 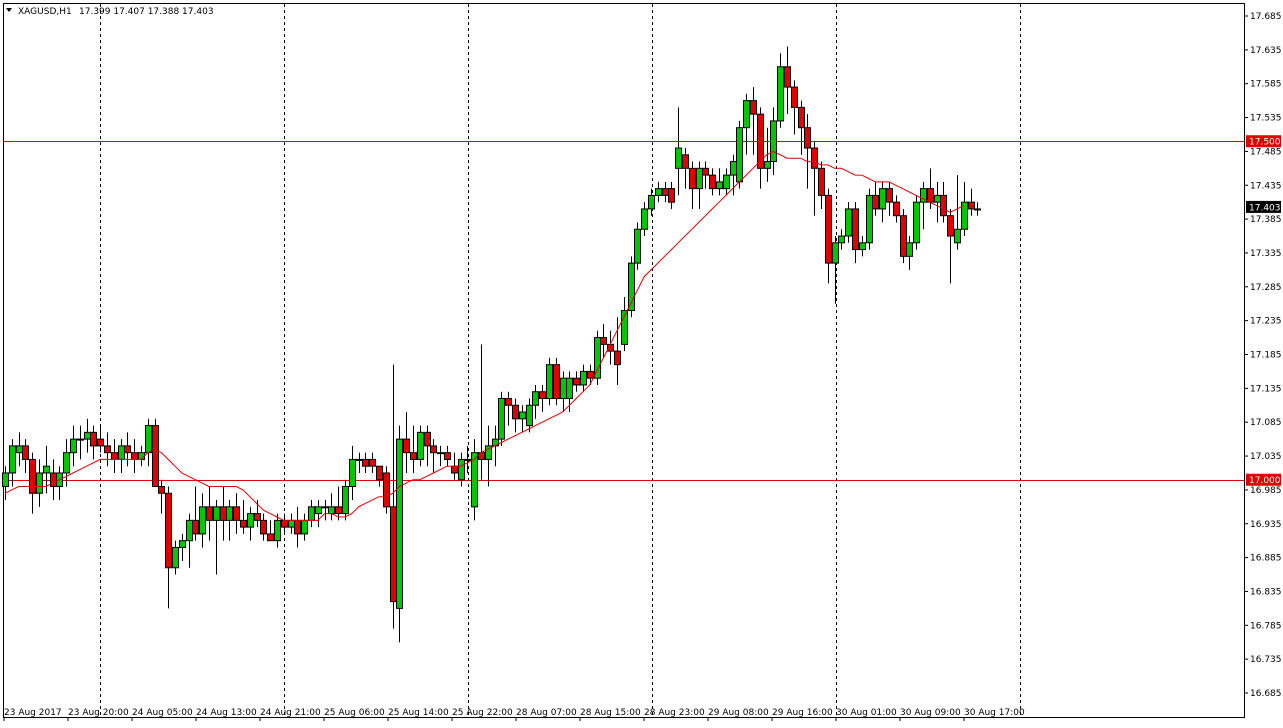 I want to click on y-tick-label-17: 16.835, so click(x=1266, y=592).